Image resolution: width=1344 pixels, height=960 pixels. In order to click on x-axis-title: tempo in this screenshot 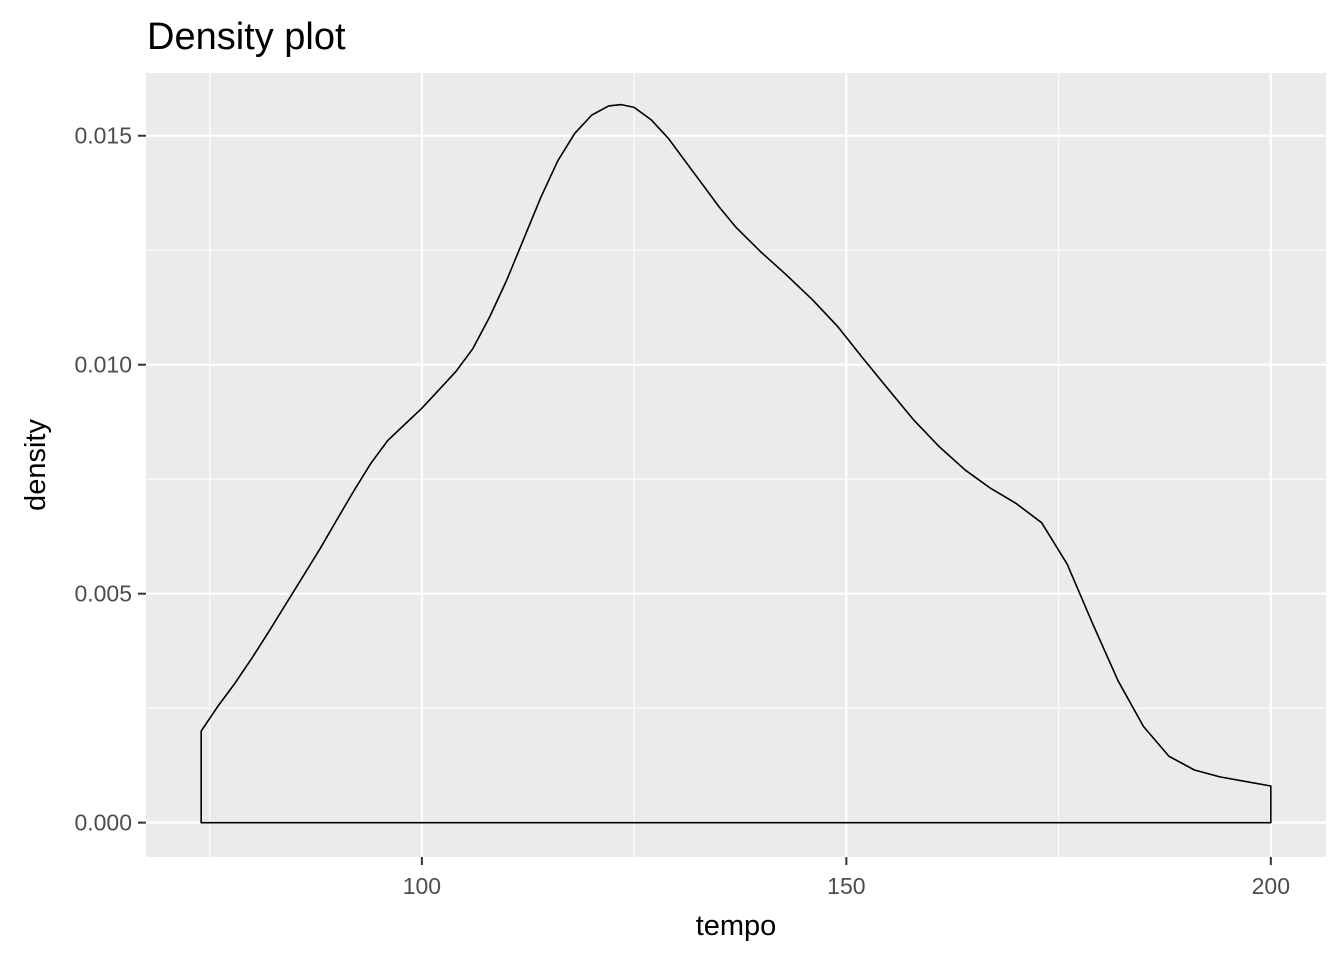, I will do `click(736, 926)`.